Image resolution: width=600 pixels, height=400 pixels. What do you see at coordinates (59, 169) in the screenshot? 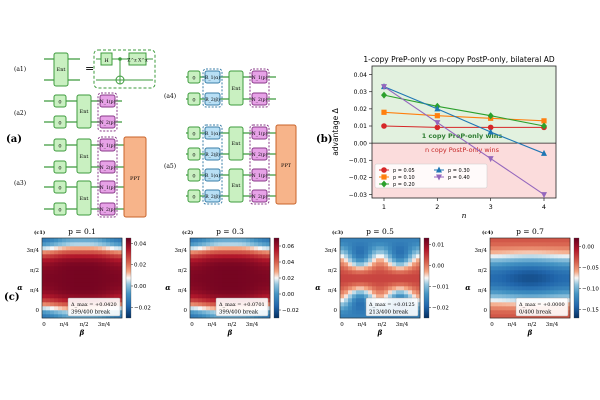
I see `zero-state-label: 0` at bounding box center [59, 169].